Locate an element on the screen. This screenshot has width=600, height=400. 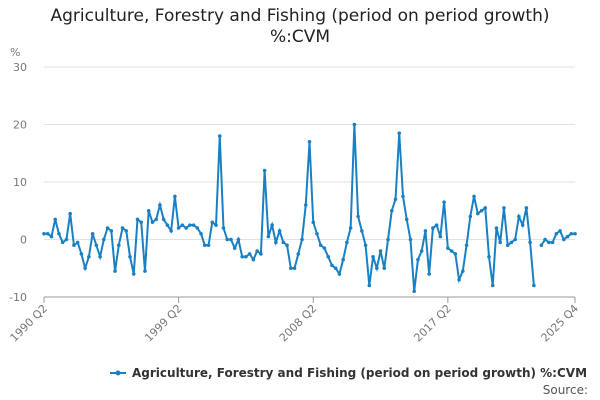
y-tick-label: 10 is located at coordinates (20, 182).